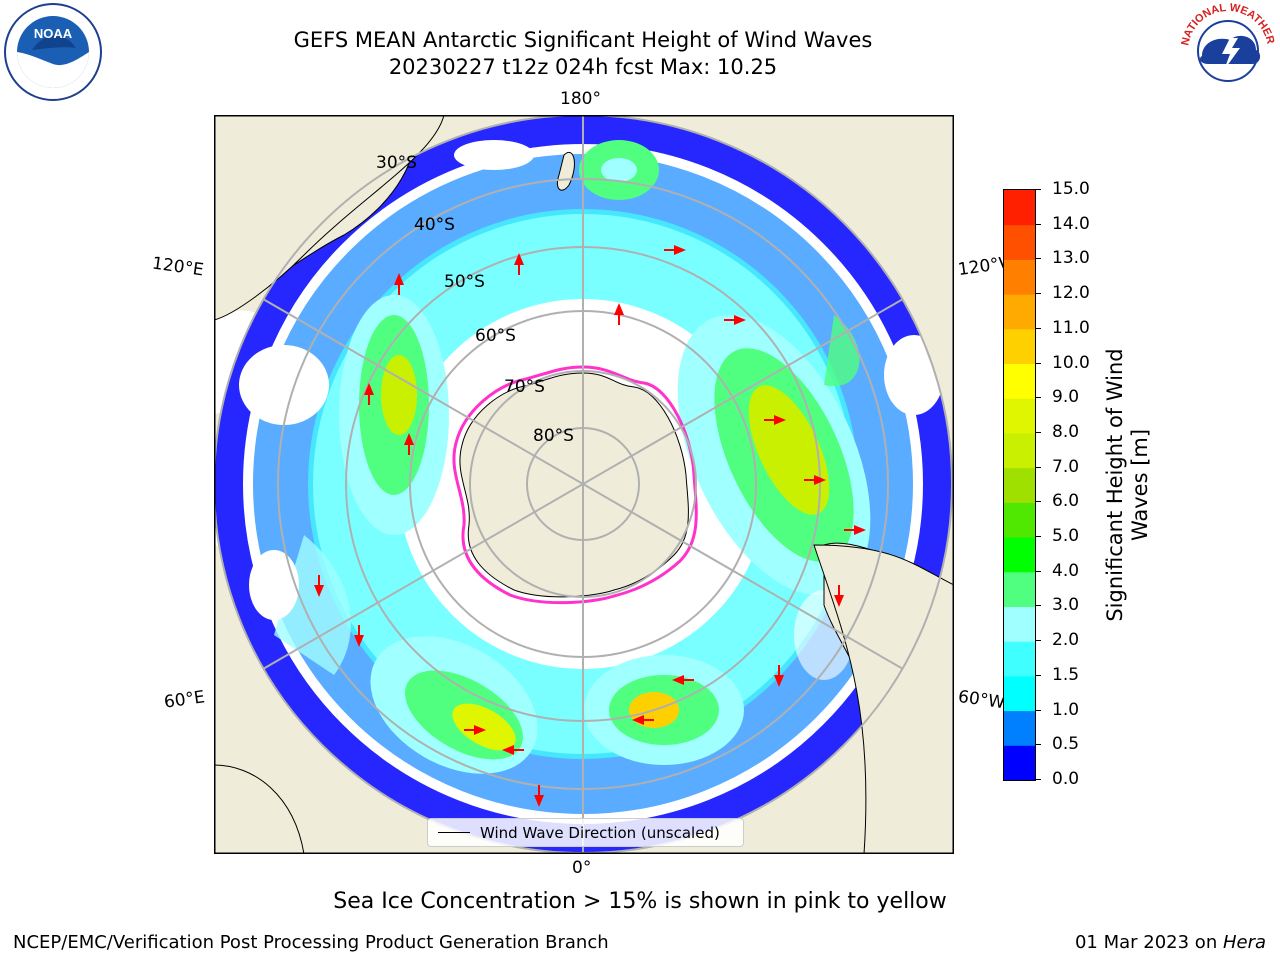  Describe the element at coordinates (184, 700) in the screenshot. I see `lon-label-60e: 60°E` at that location.